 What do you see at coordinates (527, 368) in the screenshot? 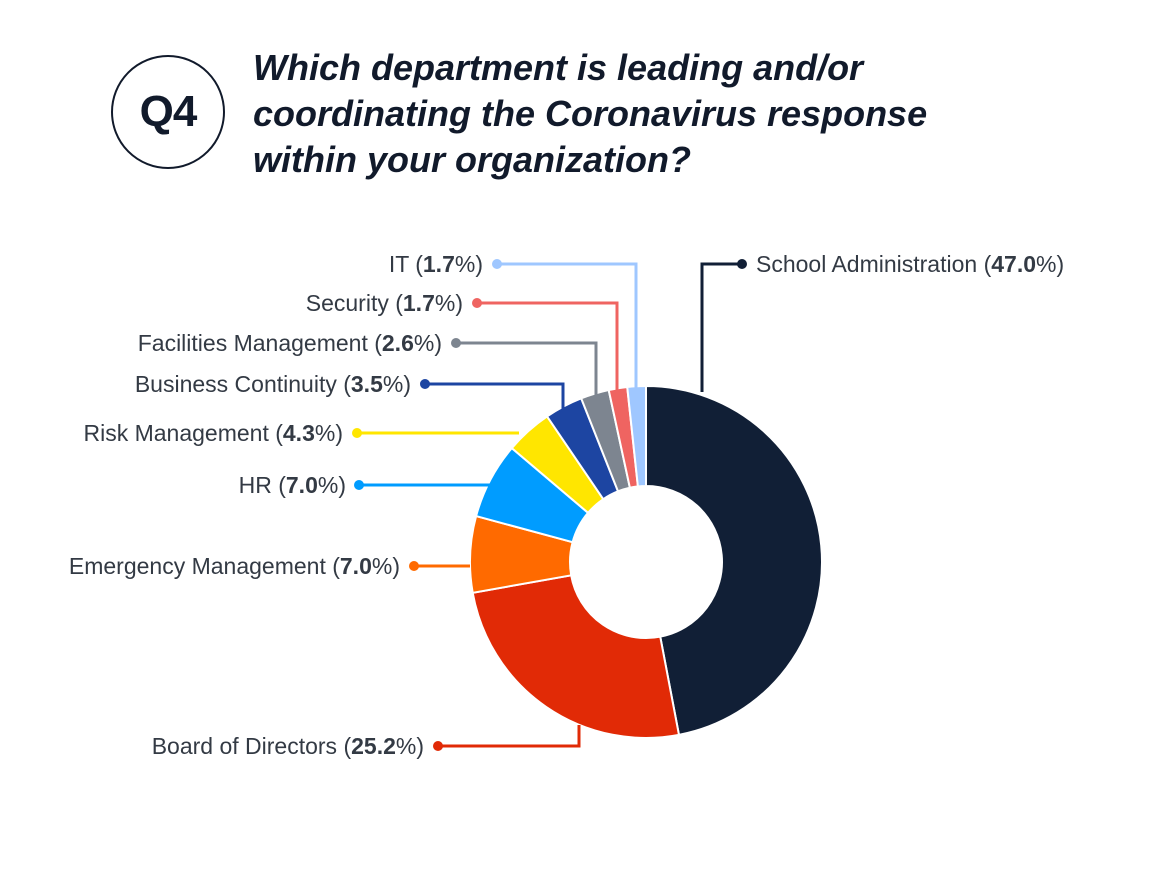
I see `leader-line-facilities-management` at bounding box center [527, 368].